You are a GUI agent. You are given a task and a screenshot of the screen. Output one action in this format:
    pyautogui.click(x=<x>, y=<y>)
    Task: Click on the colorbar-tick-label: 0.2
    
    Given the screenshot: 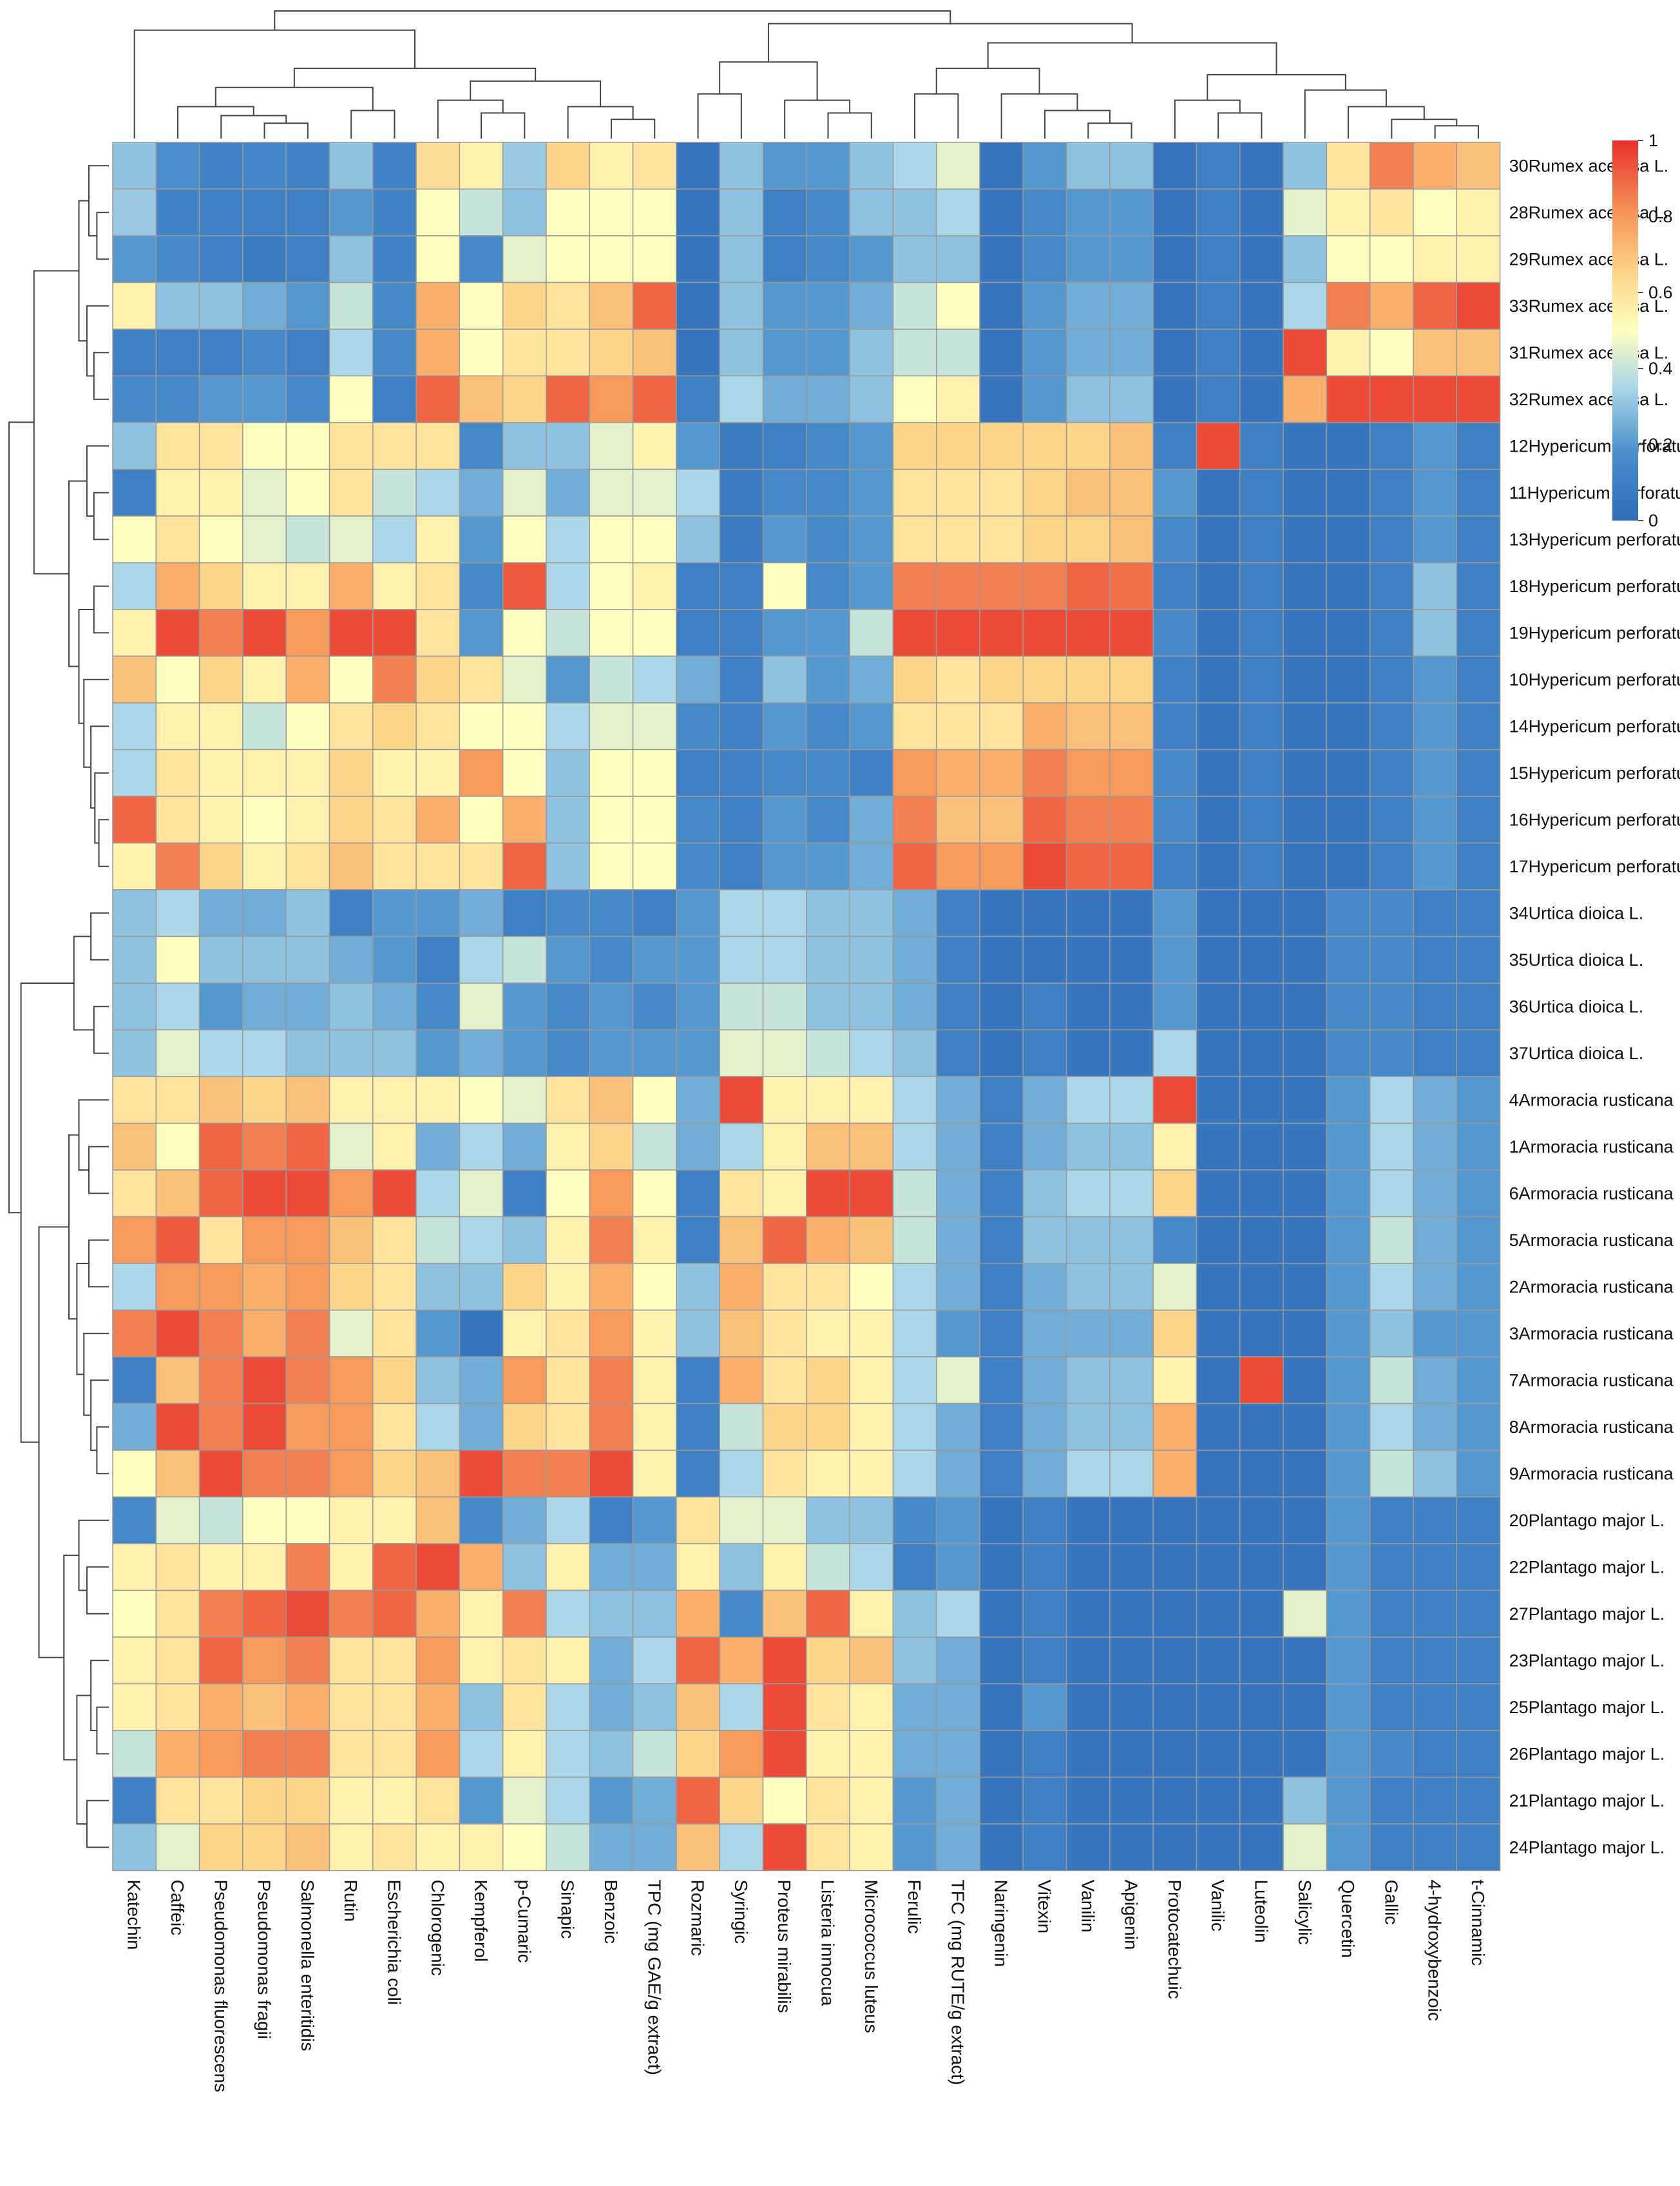 What is the action you would take?
    pyautogui.click(x=1660, y=444)
    